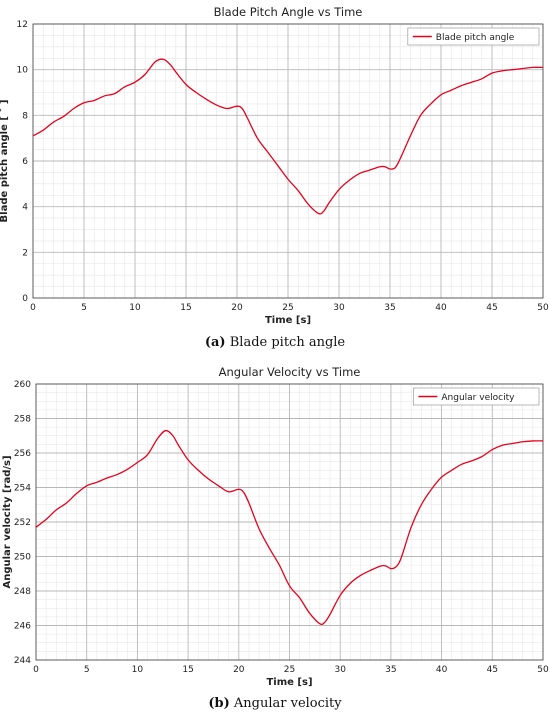 The height and width of the screenshot is (715, 550). I want to click on y-tick-label: 260, so click(22, 385).